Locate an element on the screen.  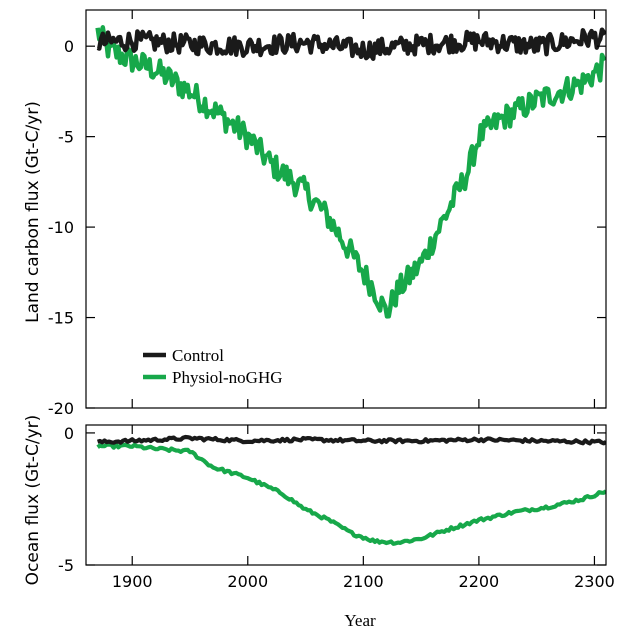
x-tick-label: 2300 is located at coordinates (594, 581).